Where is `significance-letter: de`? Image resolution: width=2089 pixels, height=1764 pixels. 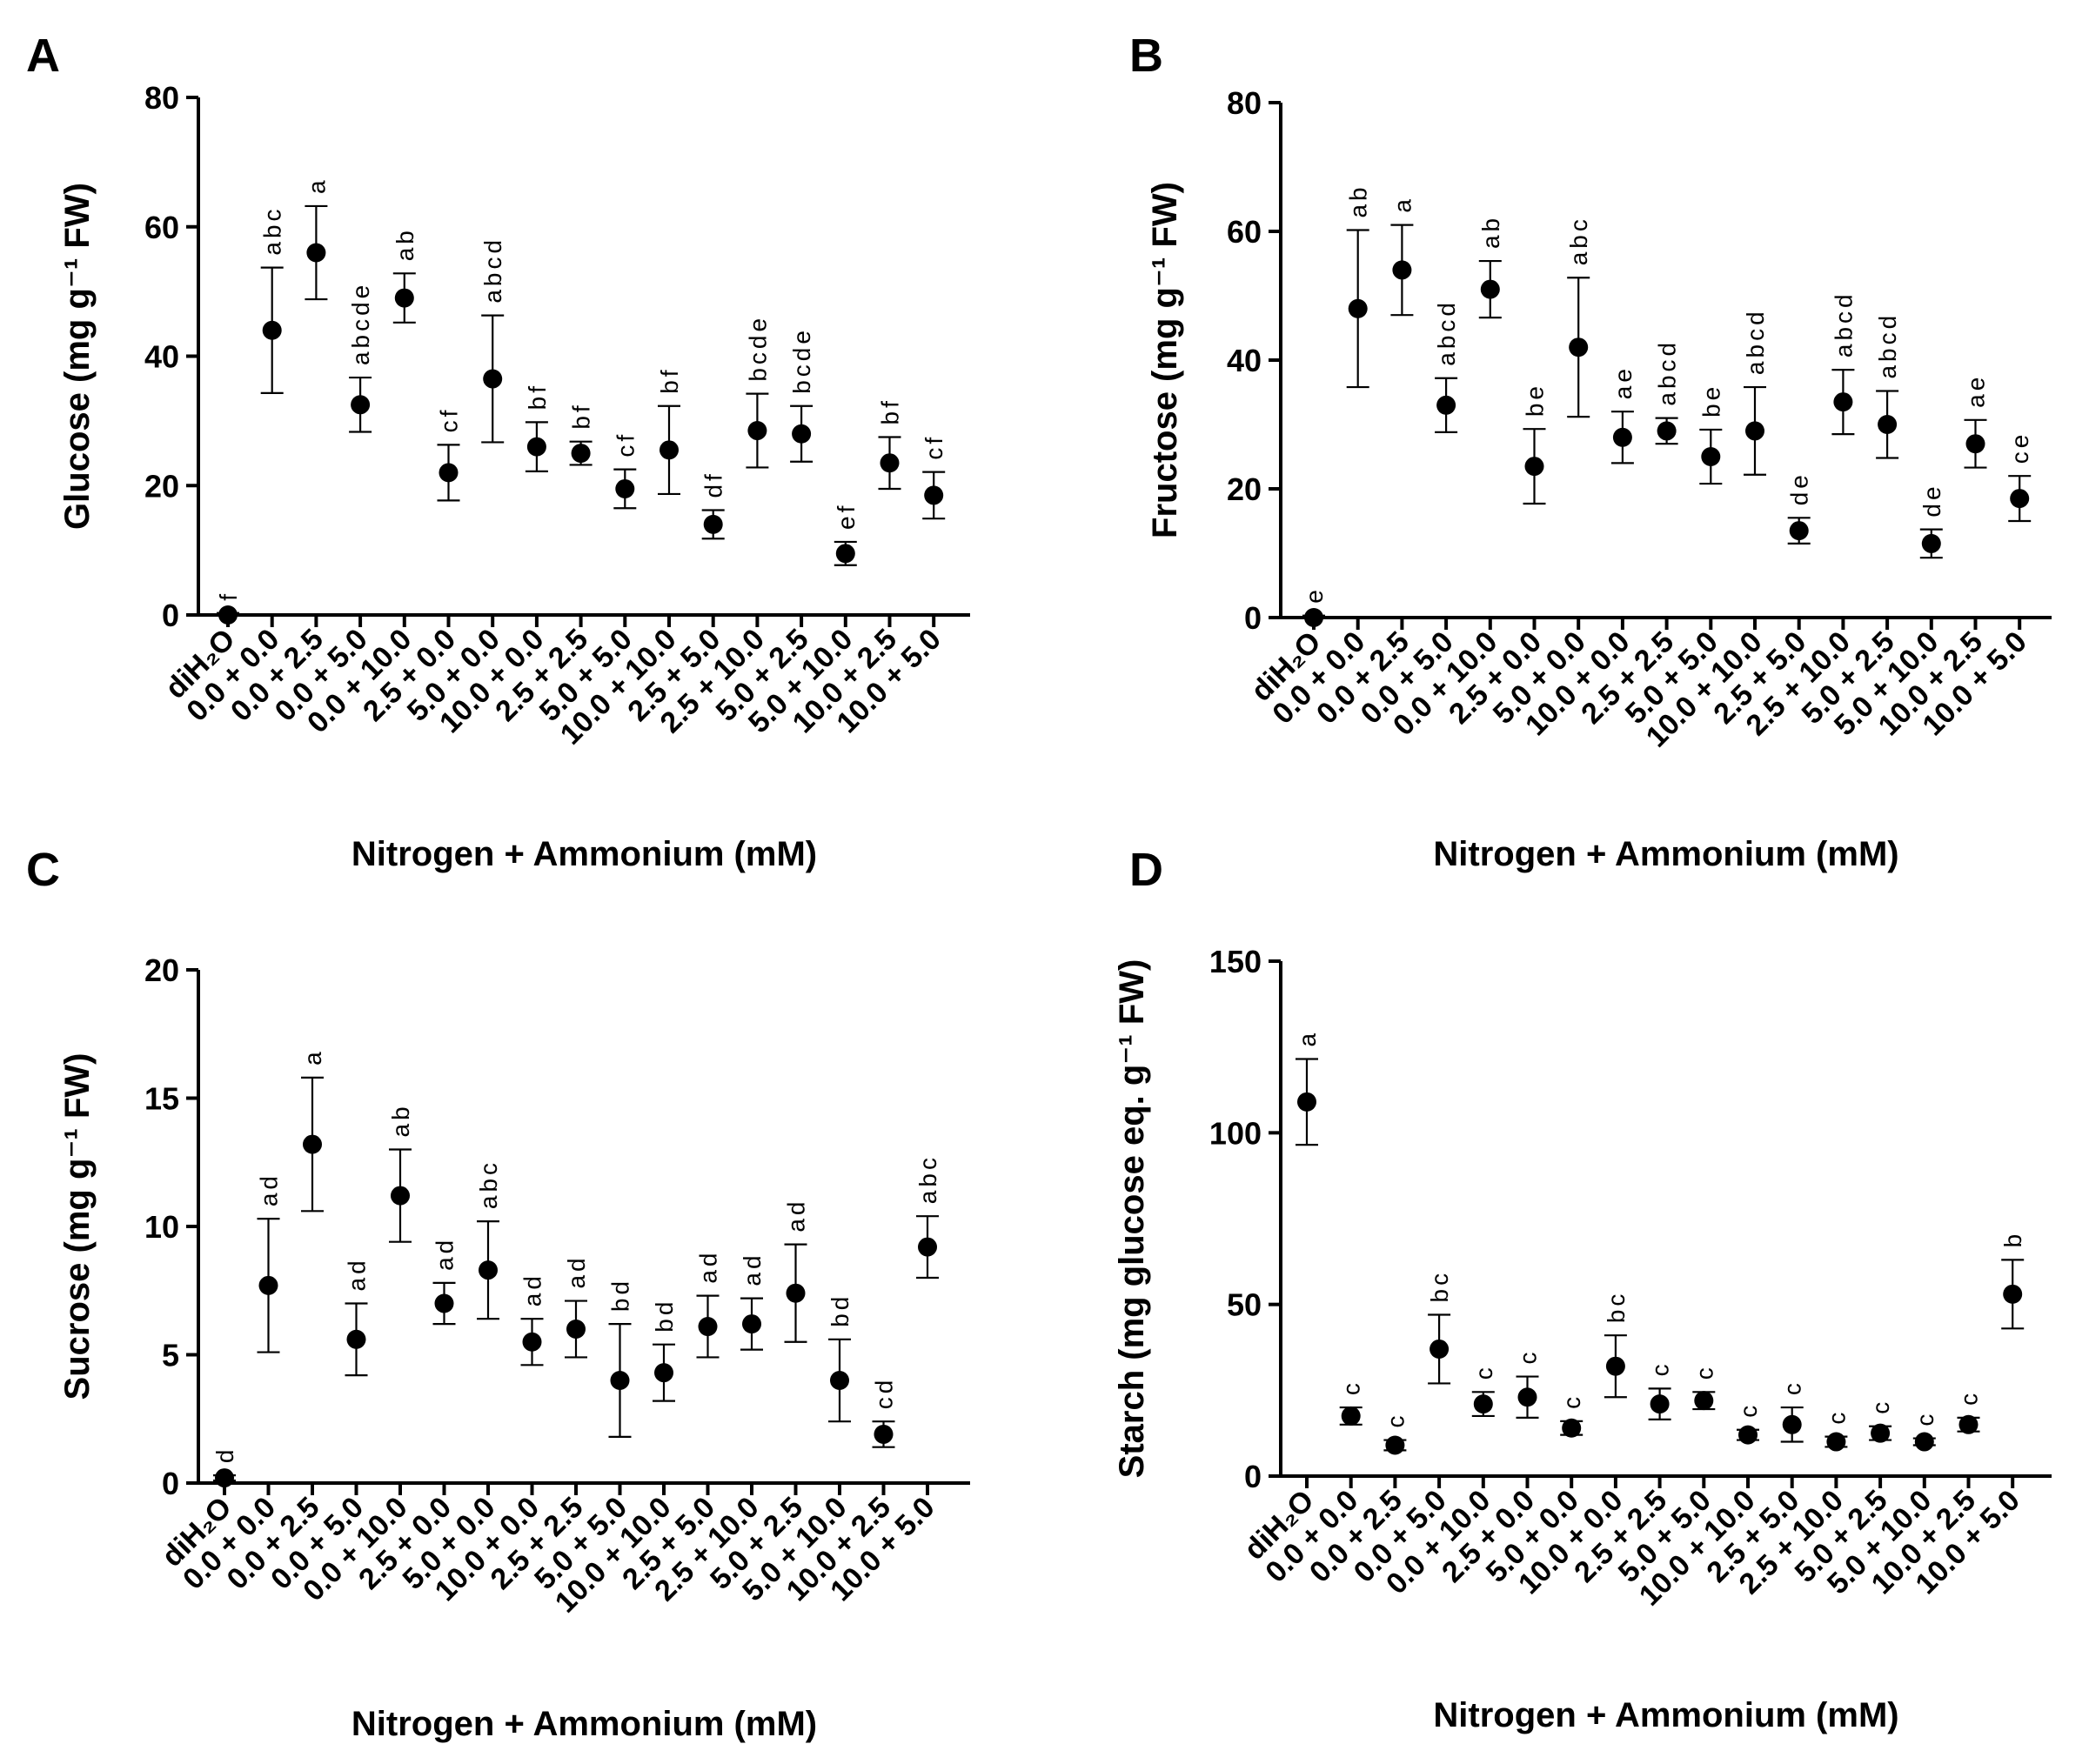 significance-letter: de is located at coordinates (1932, 500).